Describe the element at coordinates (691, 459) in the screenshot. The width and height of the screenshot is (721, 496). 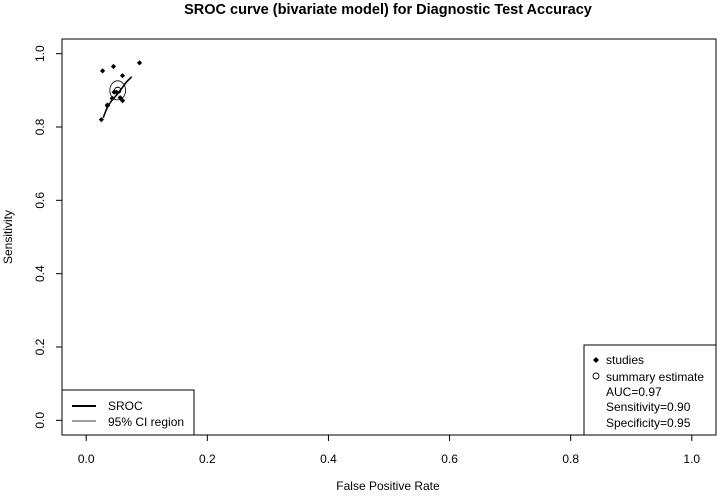
I see `x-tick-label: 1.0` at that location.